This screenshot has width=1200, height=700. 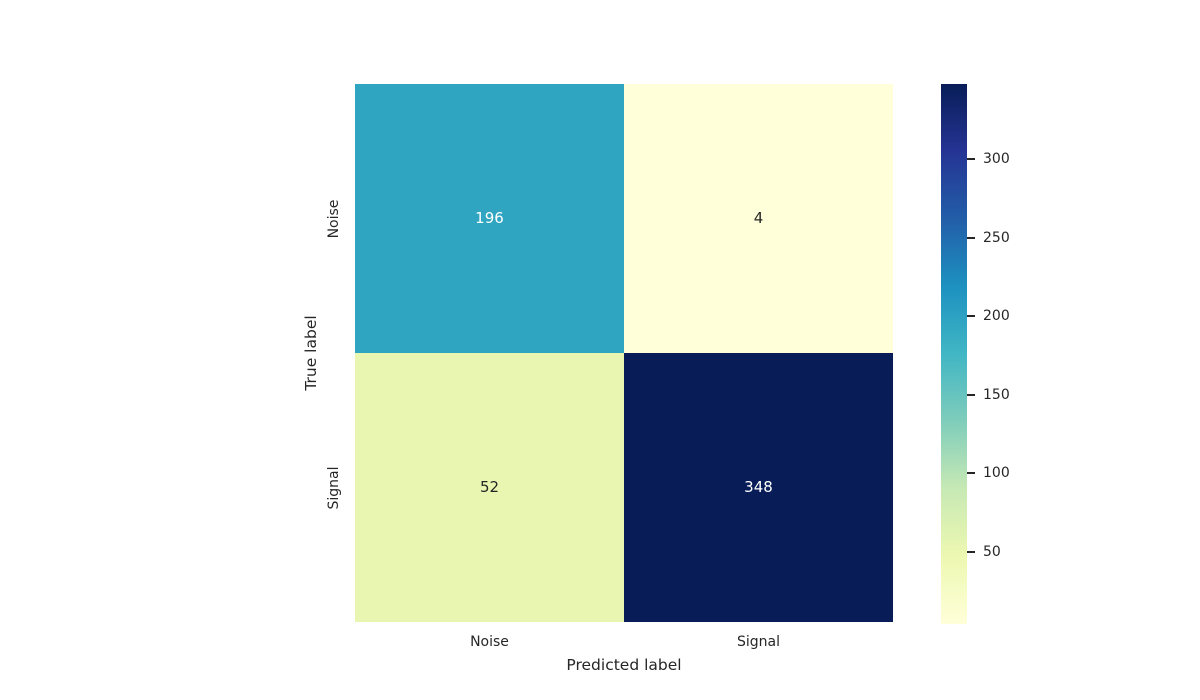 I want to click on heatmap-cell-noise-noise: 196, so click(x=489, y=218).